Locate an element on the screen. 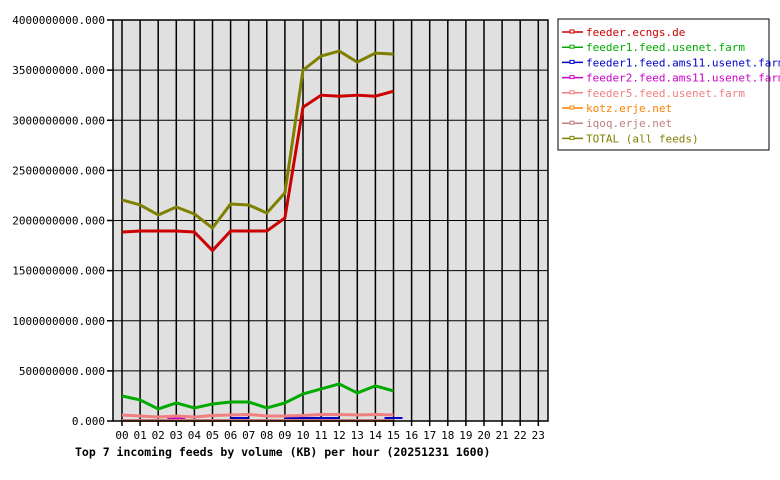  series-feeder5-feed-usenet-farm is located at coordinates (257, 415).